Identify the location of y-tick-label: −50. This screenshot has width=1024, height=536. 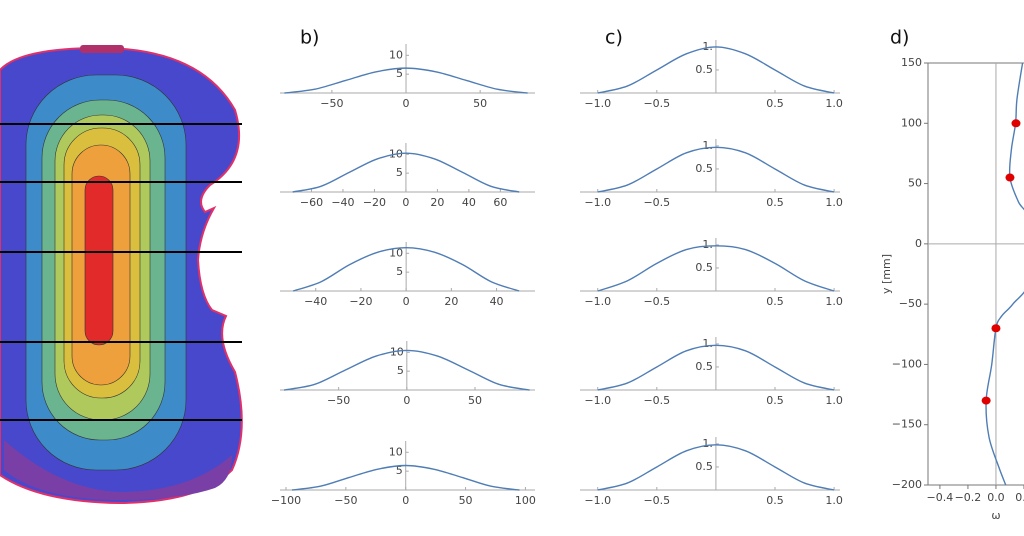
(910, 303).